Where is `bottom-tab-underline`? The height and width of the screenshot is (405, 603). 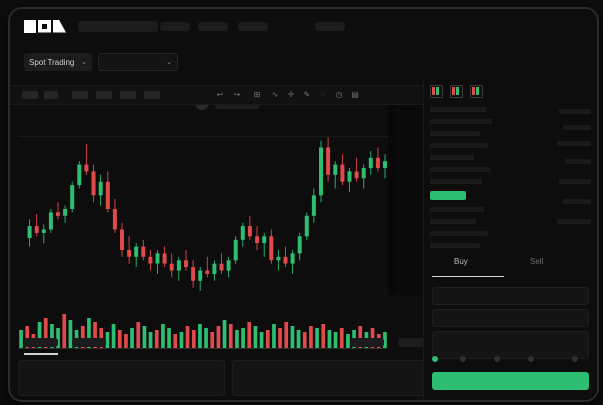
bottom-tab-underline is located at coordinates (41, 354).